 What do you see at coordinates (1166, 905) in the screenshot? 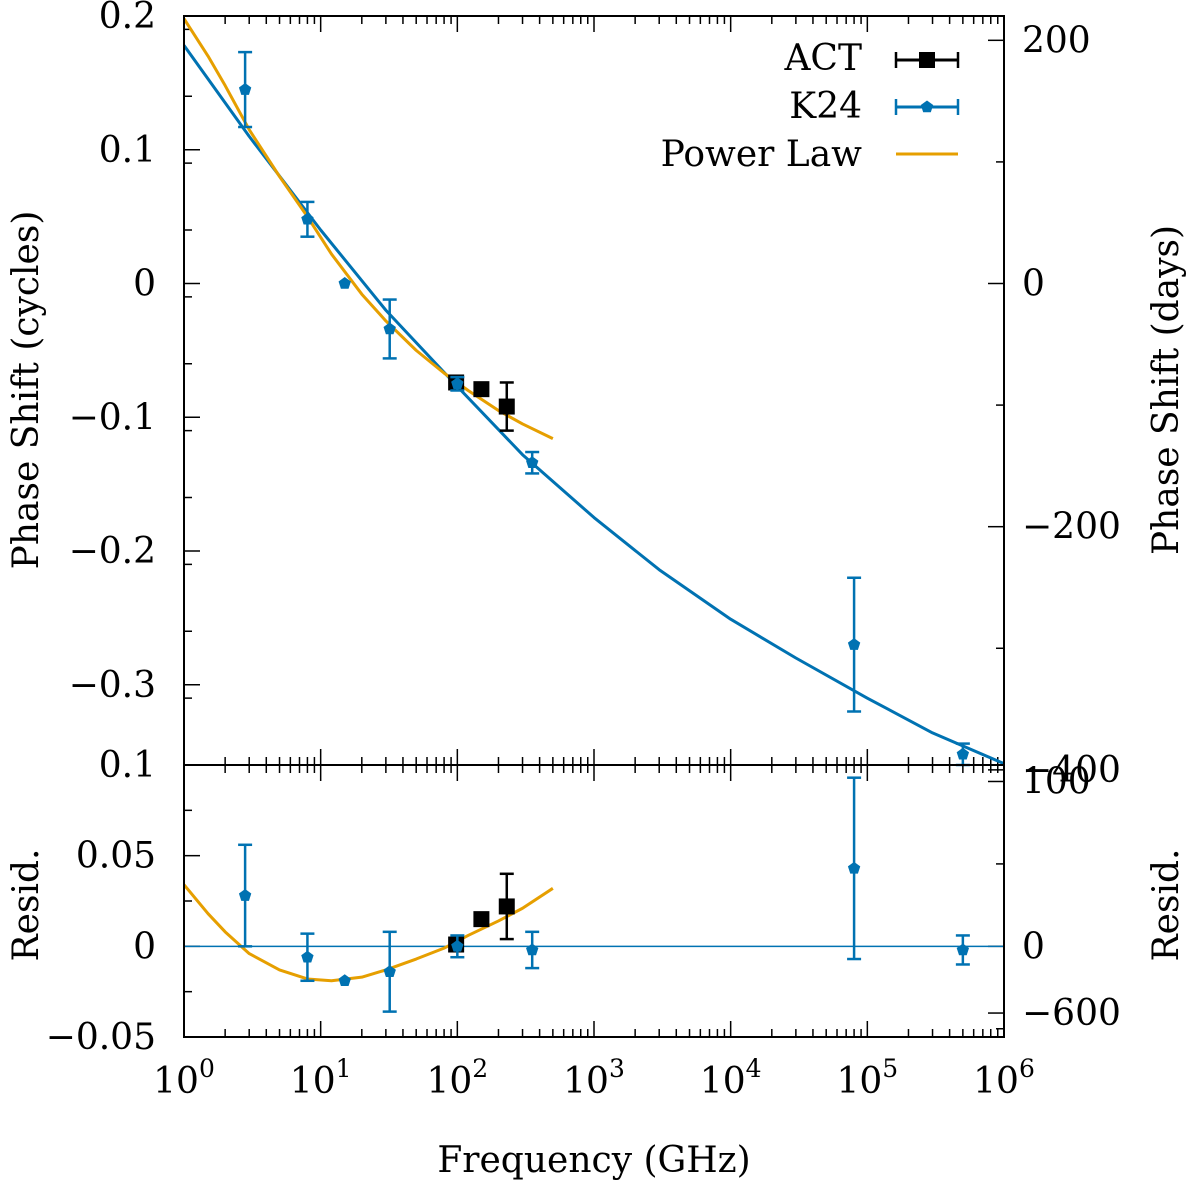
I see `residual-y2-axis-label: Resid.` at bounding box center [1166, 905].